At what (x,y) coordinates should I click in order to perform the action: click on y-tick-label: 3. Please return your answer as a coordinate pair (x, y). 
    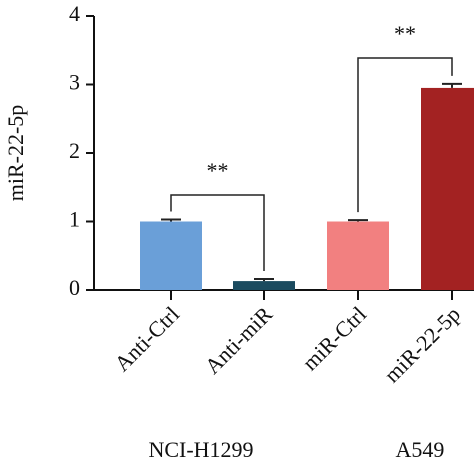
    Looking at the image, I should click on (74, 82).